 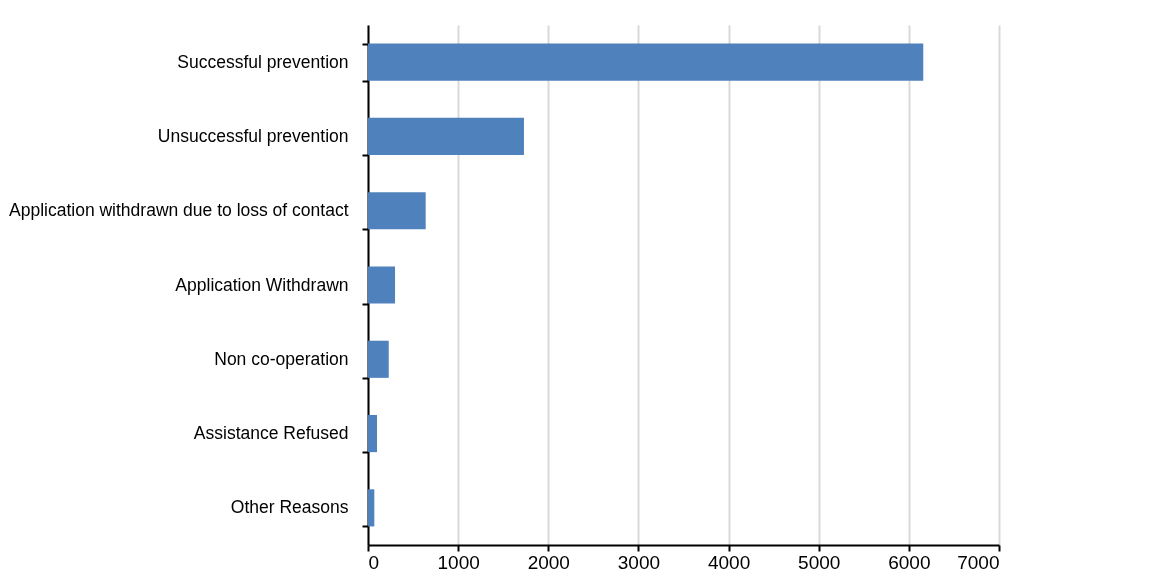 What do you see at coordinates (978, 562) in the screenshot?
I see `x-tick-label: 7000` at bounding box center [978, 562].